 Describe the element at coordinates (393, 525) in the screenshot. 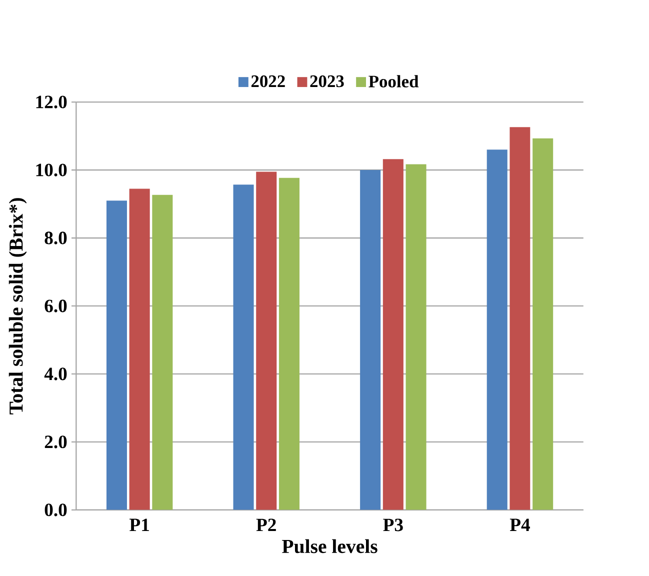

I see `x-tick-label: P3` at that location.